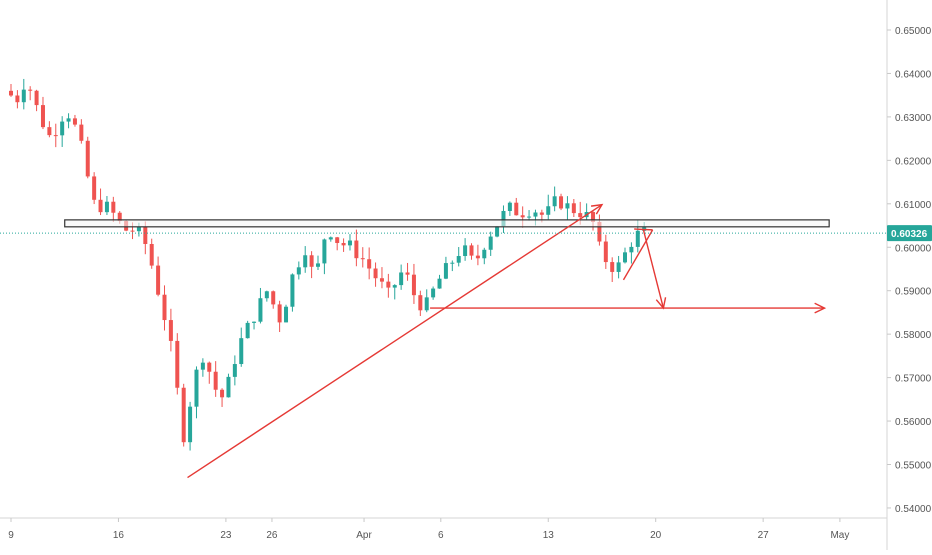 This screenshot has height=555, width=932. I want to click on x-tick-label: Apr, so click(364, 535).